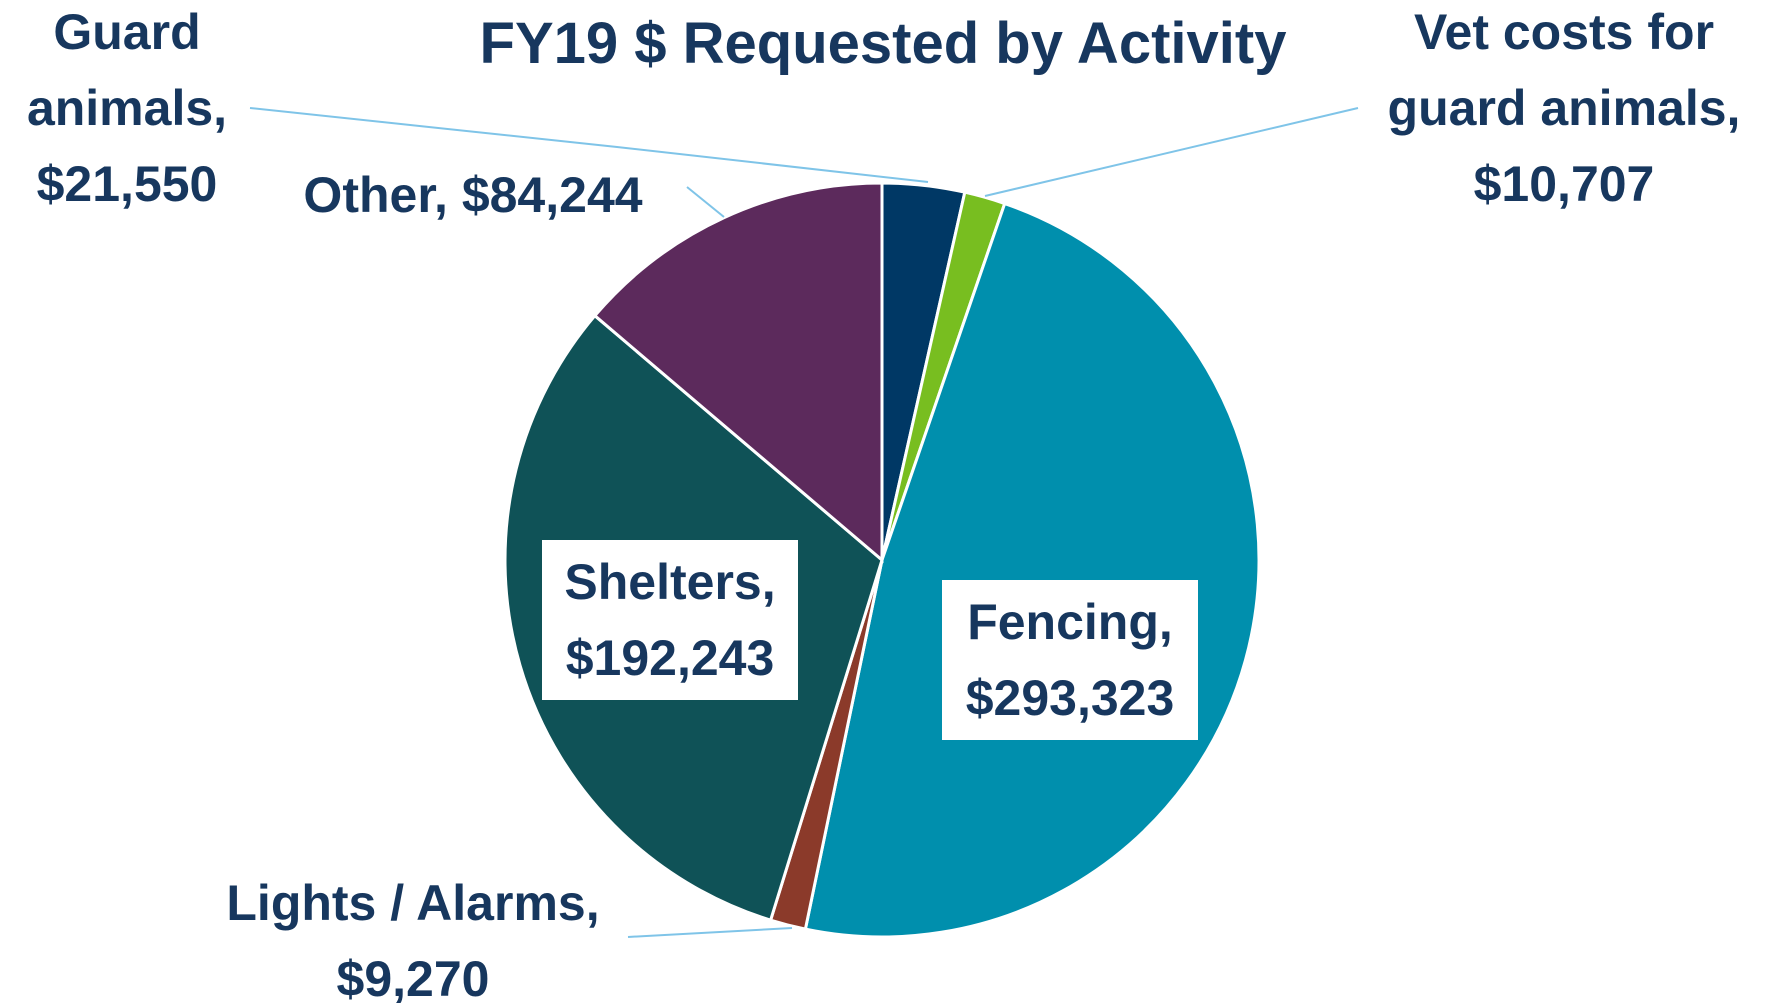 The image size is (1766, 1003). Describe the element at coordinates (738, 372) in the screenshot. I see `pie-slice` at that location.